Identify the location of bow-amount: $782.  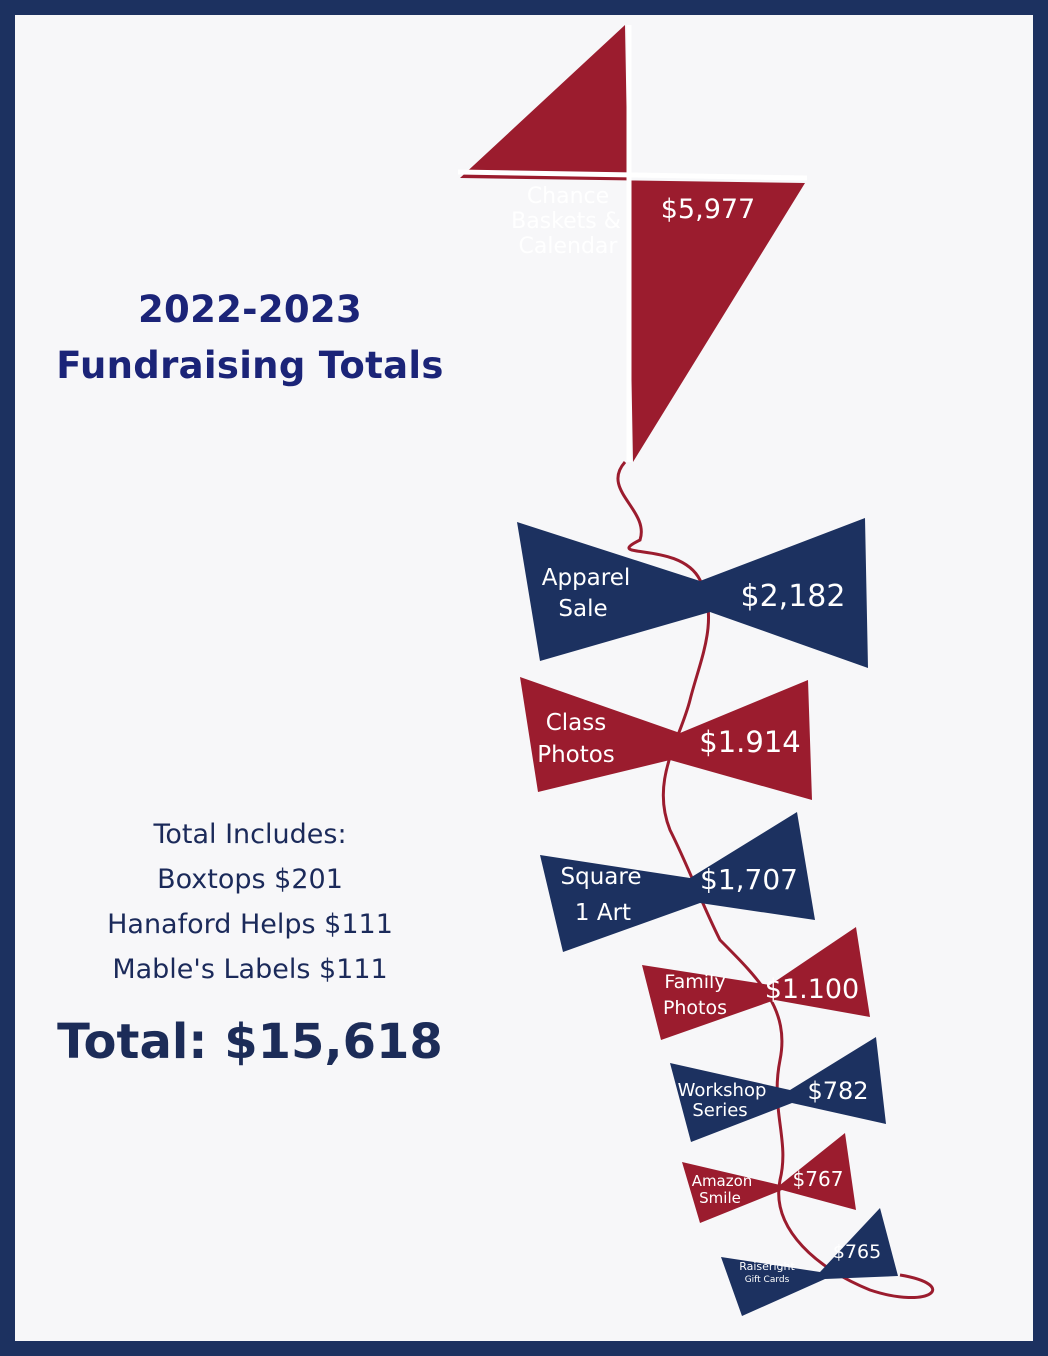
(837, 1091).